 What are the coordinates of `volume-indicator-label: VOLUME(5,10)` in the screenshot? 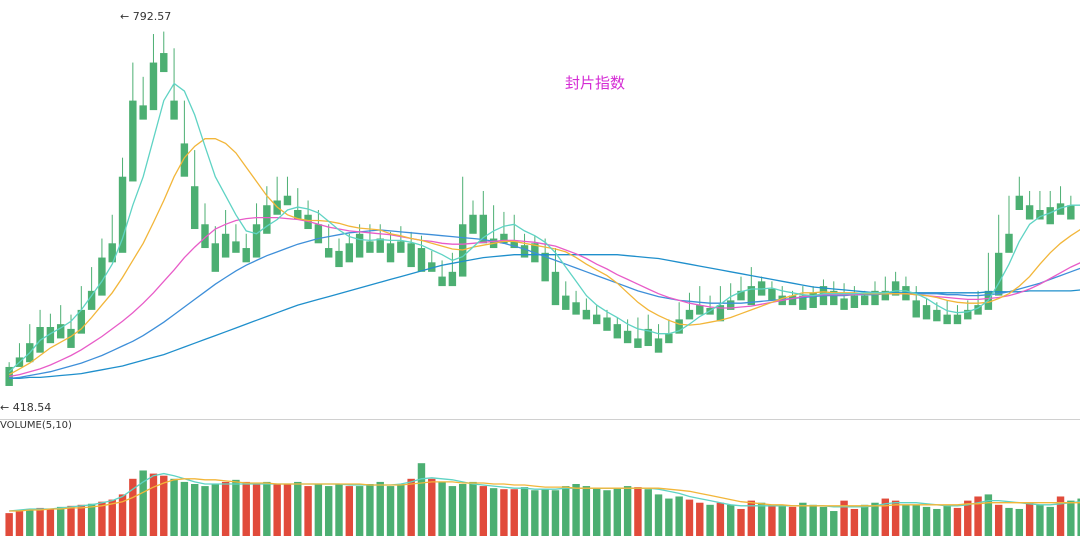 It's located at (36, 425).